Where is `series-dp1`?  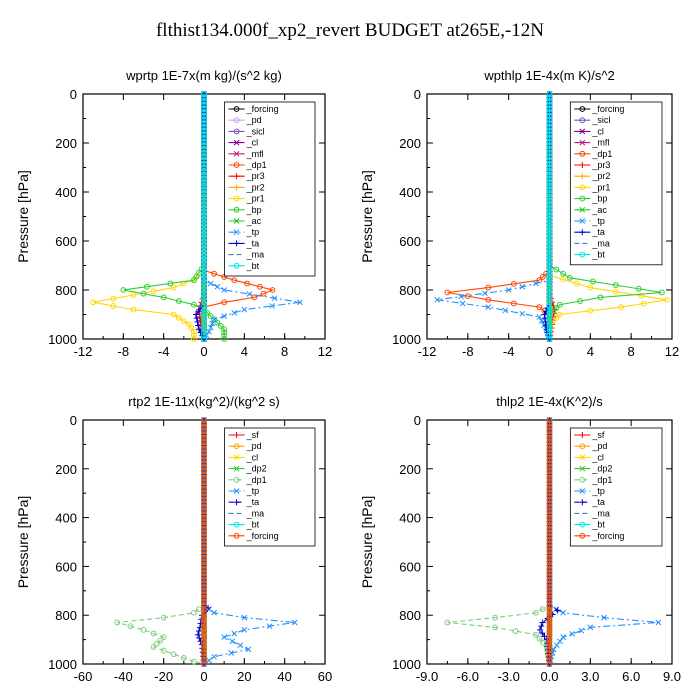 series-dp1 is located at coordinates (160, 542).